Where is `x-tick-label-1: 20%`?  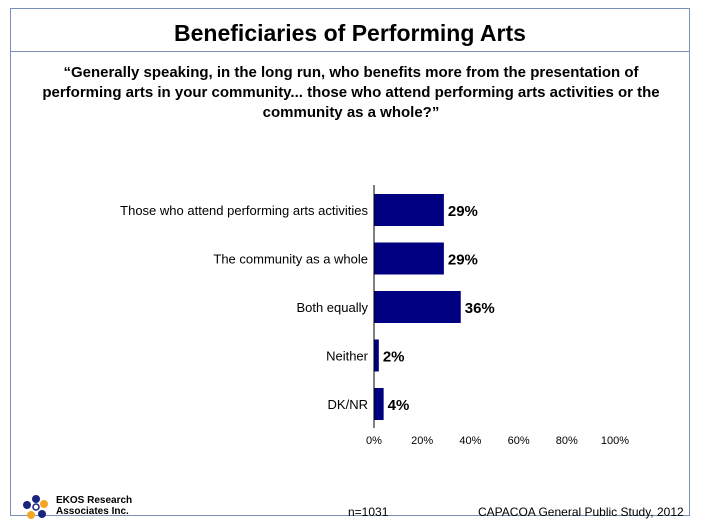
x-tick-label-1: 20% is located at coordinates (422, 441).